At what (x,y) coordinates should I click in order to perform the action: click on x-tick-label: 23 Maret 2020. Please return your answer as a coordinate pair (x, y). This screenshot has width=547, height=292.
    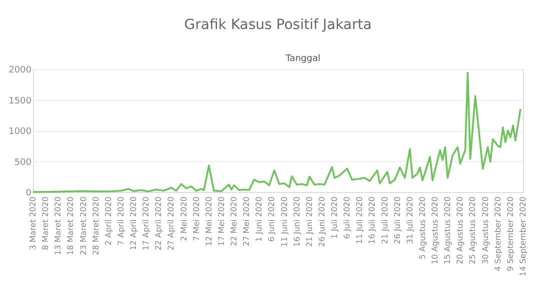
    Looking at the image, I should click on (83, 226).